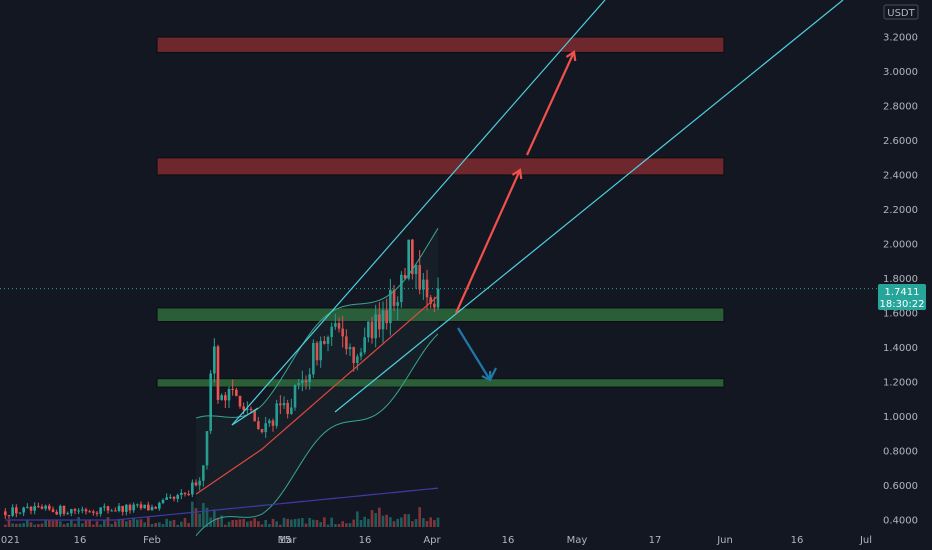 The width and height of the screenshot is (932, 550). Describe the element at coordinates (900, 521) in the screenshot. I see `y-tick-label: 0.4000` at that location.